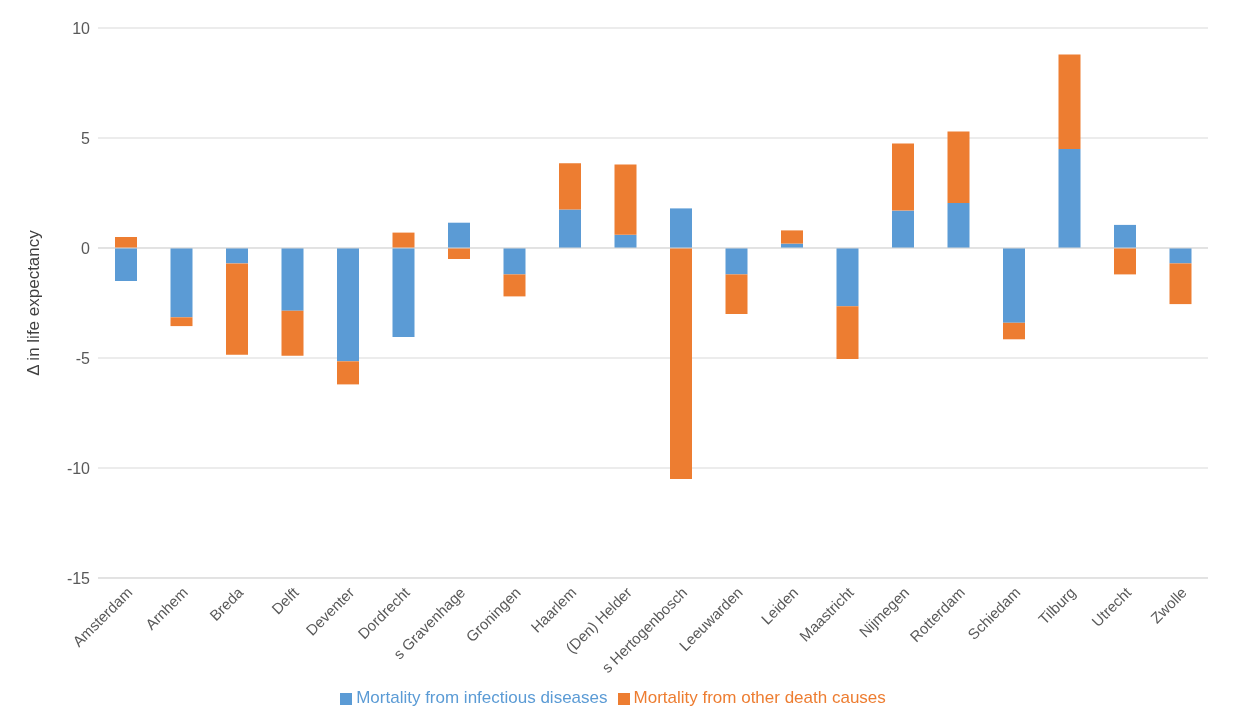 The image size is (1249, 728). Describe the element at coordinates (81, 28) in the screenshot. I see `y-tick-label: 10` at that location.